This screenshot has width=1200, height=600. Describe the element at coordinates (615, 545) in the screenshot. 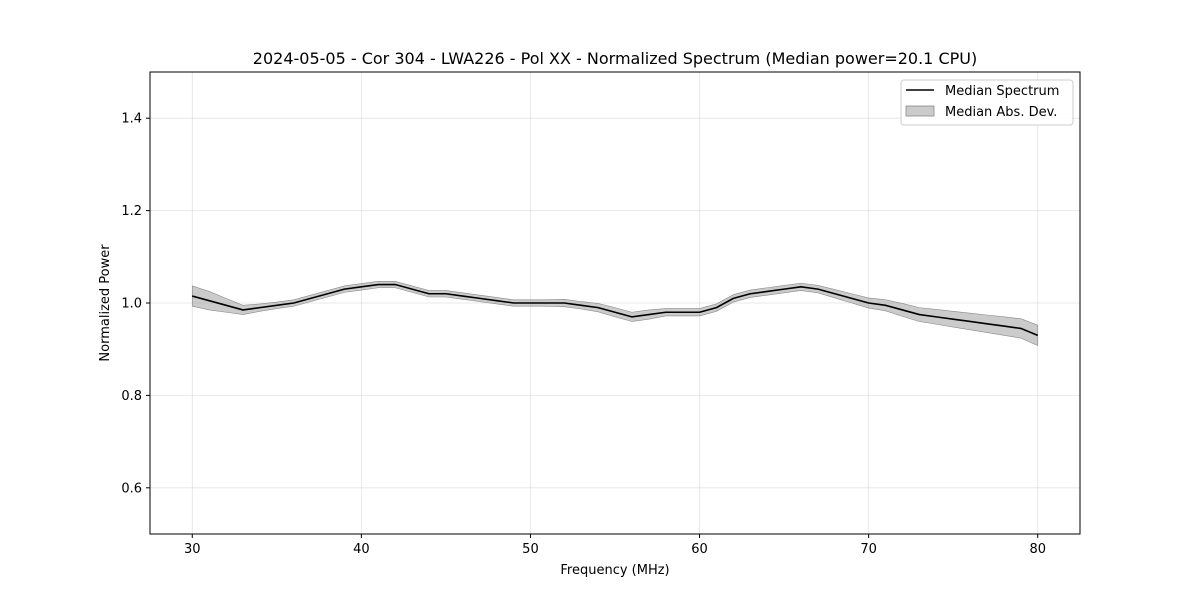

I see `x-axis-ticks: 30 40 50 60 70 80` at that location.